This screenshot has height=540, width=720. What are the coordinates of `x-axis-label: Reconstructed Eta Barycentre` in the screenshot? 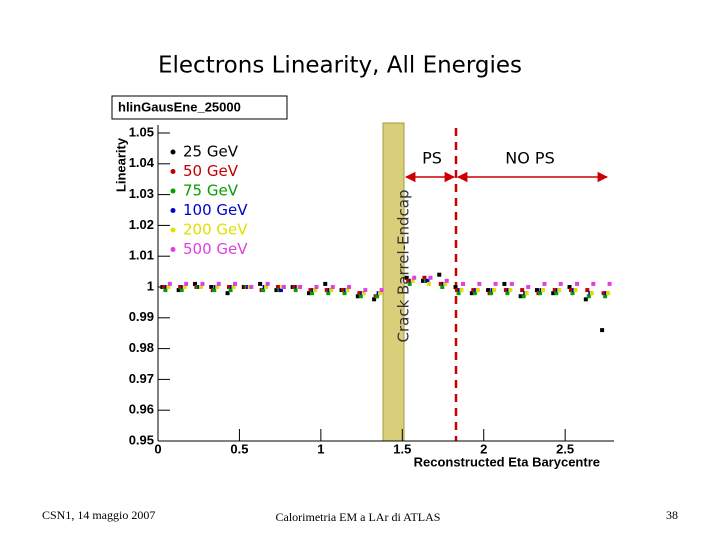 It's located at (507, 461).